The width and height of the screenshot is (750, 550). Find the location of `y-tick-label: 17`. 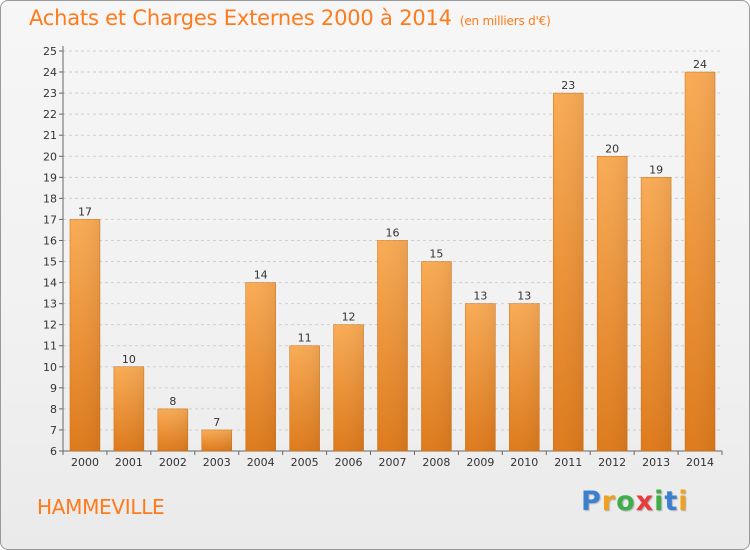

y-tick-label: 17 is located at coordinates (50, 219).